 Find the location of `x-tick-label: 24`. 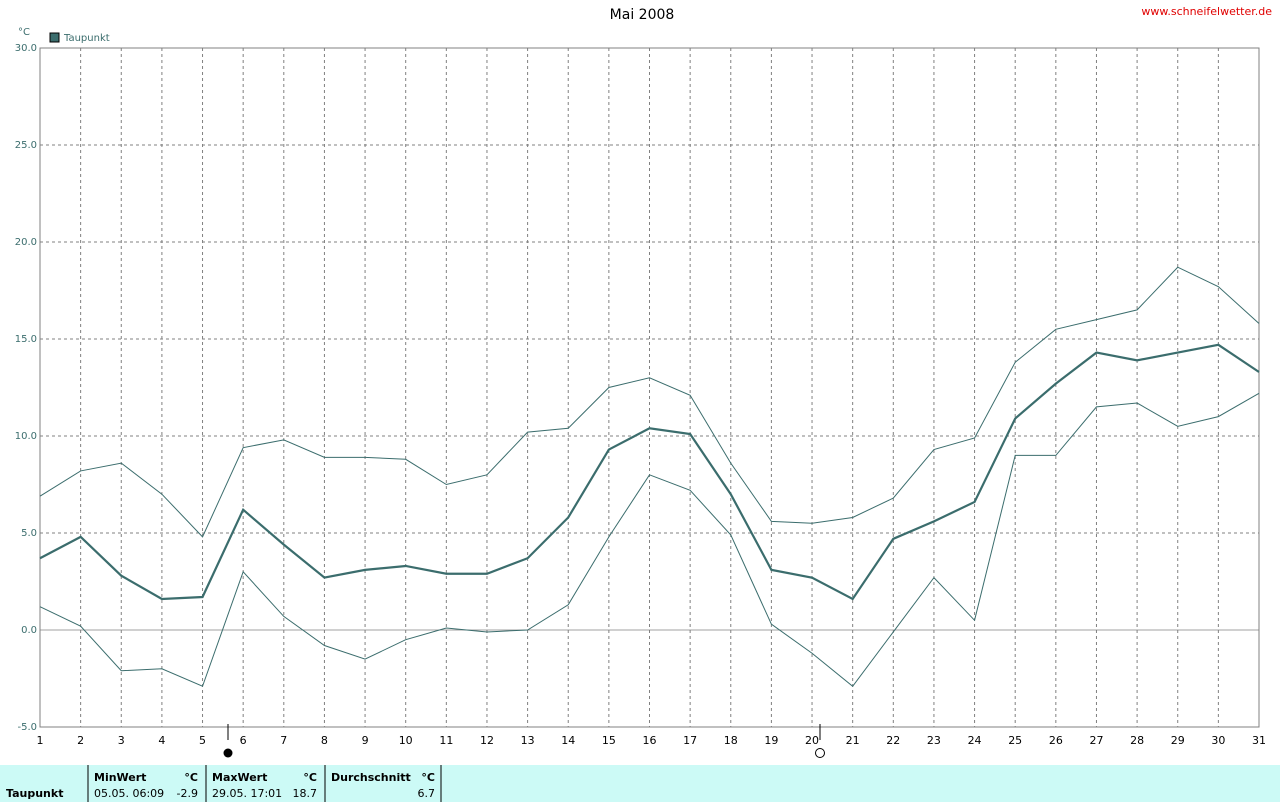

x-tick-label: 24 is located at coordinates (975, 740).